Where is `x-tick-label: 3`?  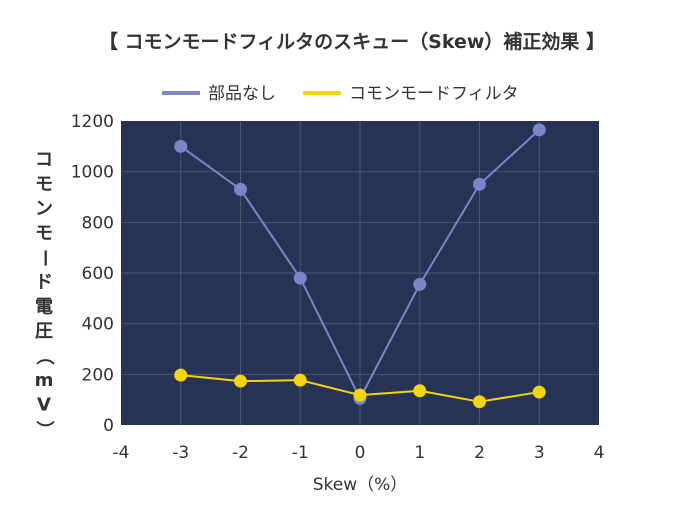 x-tick-label: 3 is located at coordinates (539, 453).